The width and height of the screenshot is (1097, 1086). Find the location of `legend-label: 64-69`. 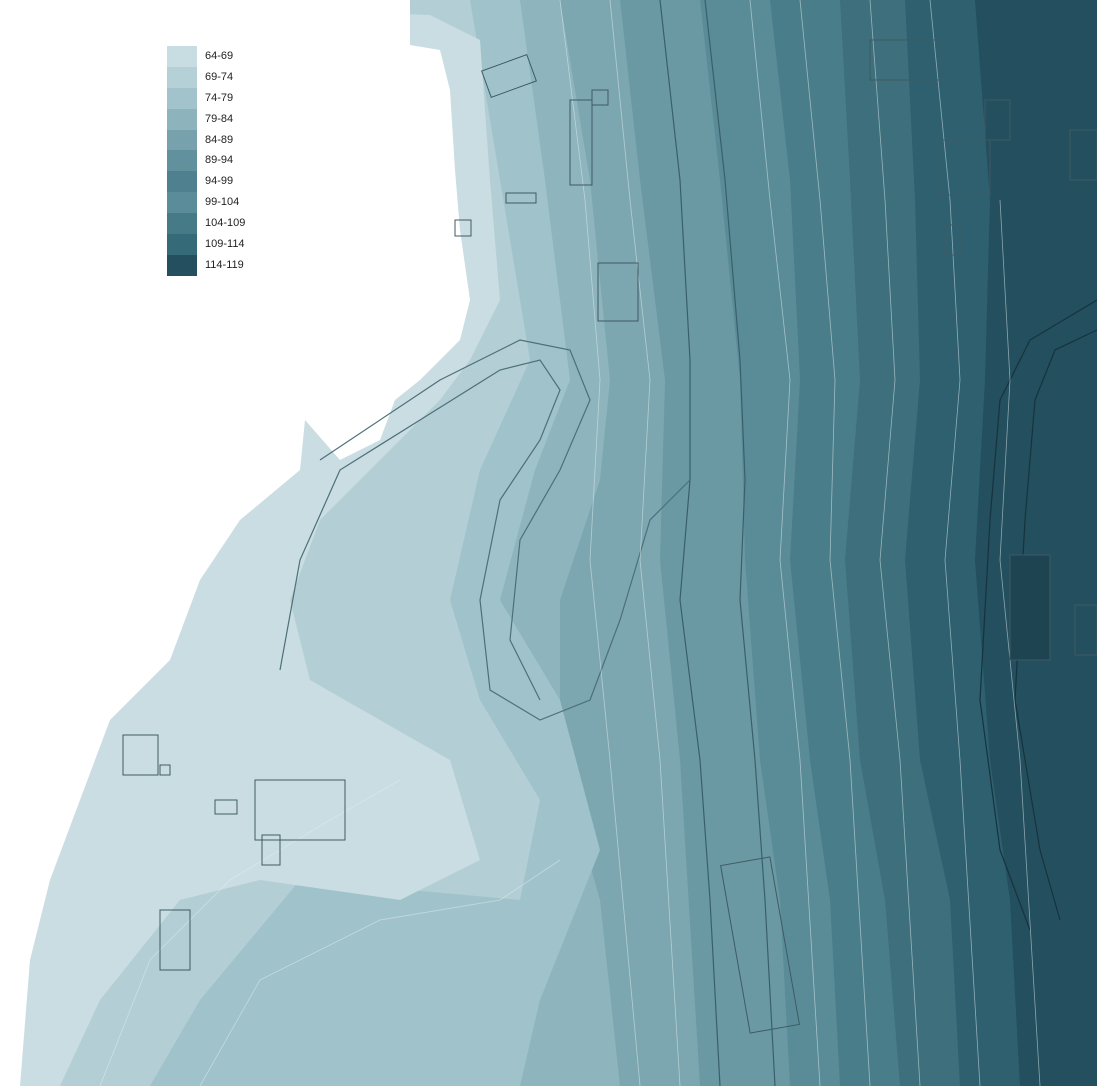

legend-label: 64-69 is located at coordinates (219, 55).